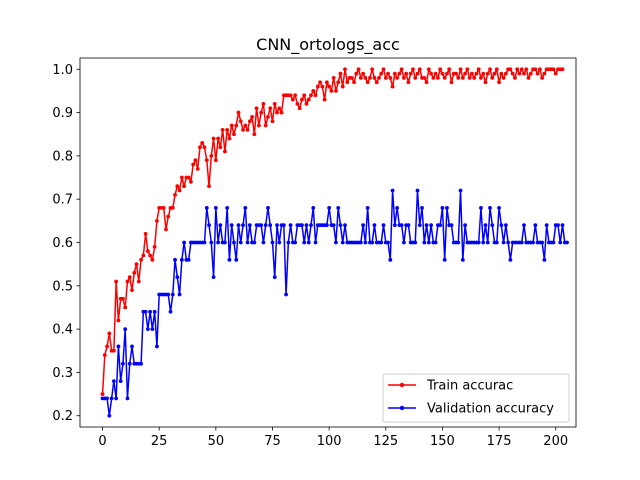 The height and width of the screenshot is (480, 640). I want to click on x-tick-label: 100, so click(329, 441).